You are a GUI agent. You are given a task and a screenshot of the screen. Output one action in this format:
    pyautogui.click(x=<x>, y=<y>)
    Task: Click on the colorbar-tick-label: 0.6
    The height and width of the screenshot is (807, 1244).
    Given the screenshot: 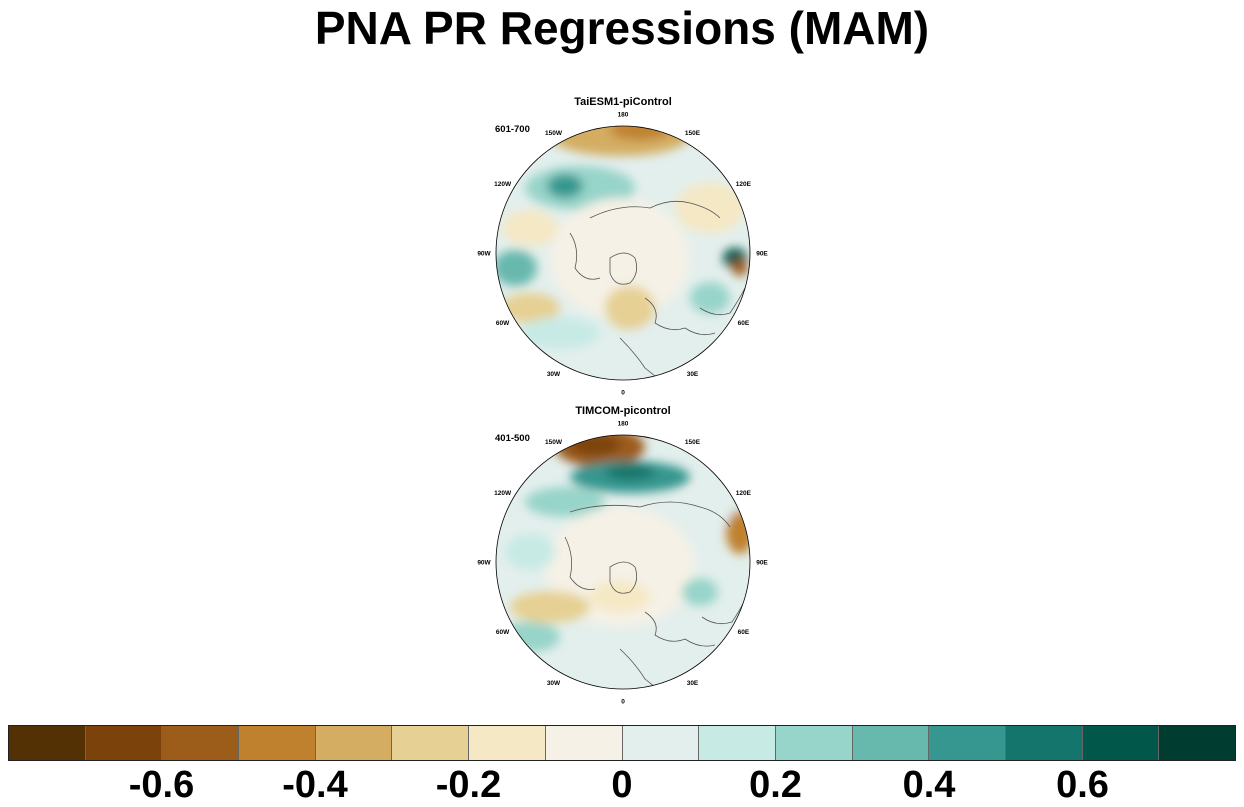 What is the action you would take?
    pyautogui.click(x=1082, y=785)
    